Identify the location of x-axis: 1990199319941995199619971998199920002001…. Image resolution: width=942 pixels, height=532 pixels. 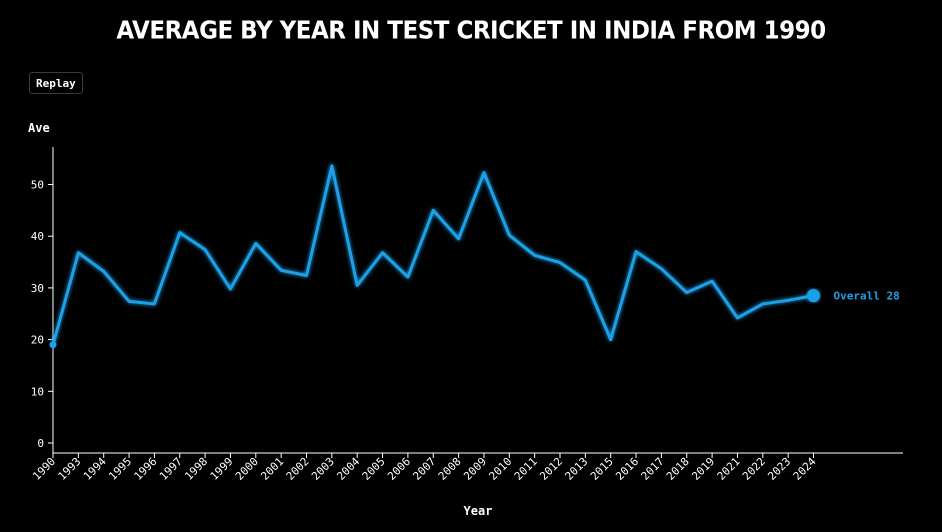
(466, 467).